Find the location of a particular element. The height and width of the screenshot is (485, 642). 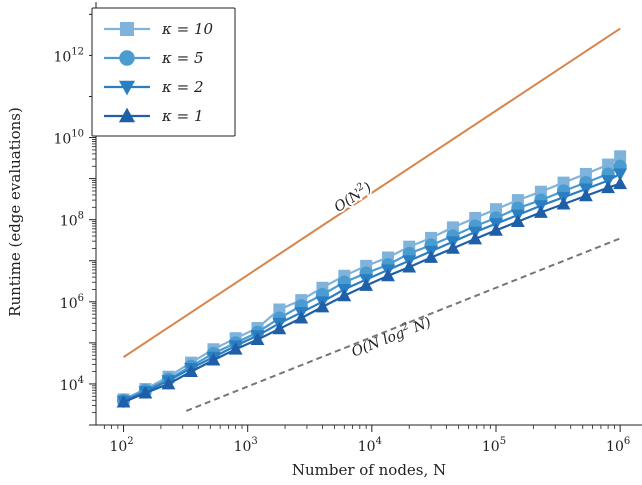

legend-label: κ = 5 is located at coordinates (182, 58).